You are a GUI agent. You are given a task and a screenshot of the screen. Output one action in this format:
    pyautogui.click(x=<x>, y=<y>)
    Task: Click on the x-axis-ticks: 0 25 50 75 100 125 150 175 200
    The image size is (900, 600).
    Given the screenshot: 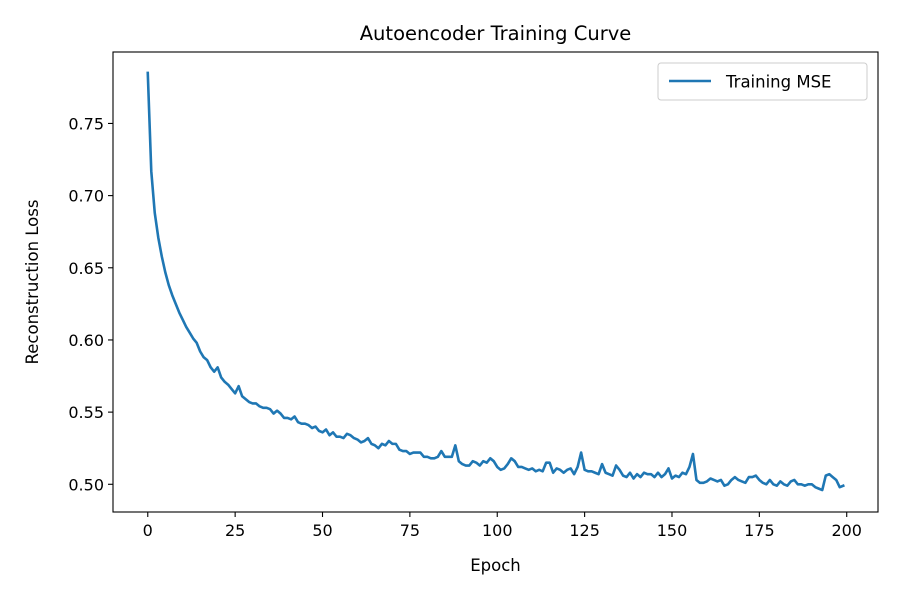 What is the action you would take?
    pyautogui.click(x=502, y=526)
    